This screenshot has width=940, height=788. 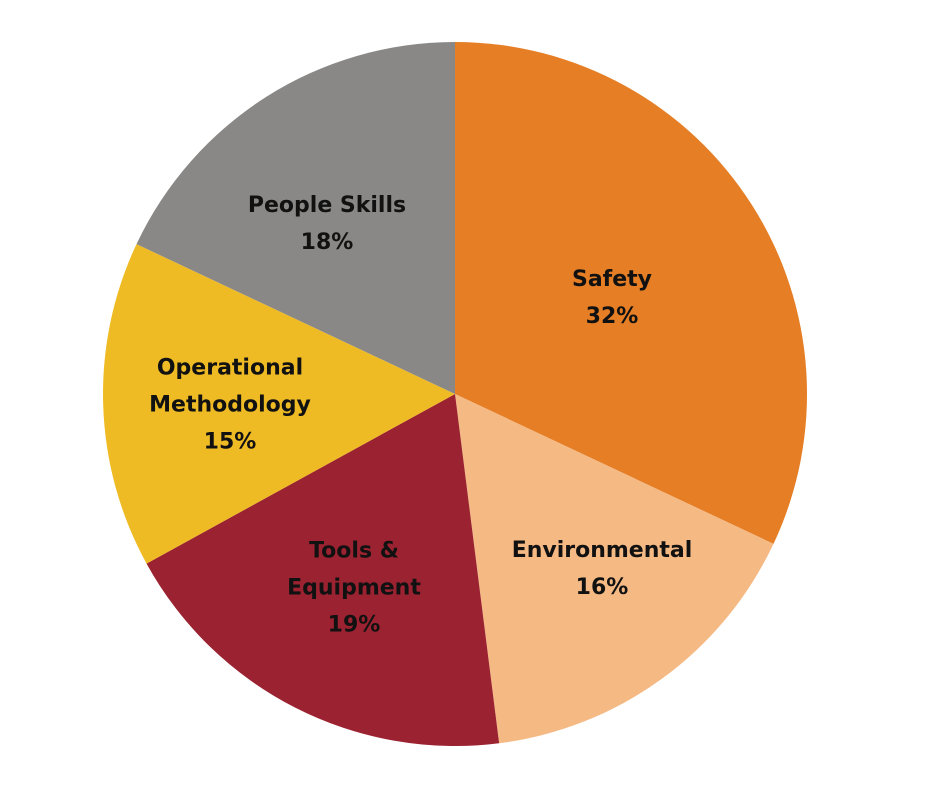 I want to click on value-label: 18%, so click(x=327, y=242).